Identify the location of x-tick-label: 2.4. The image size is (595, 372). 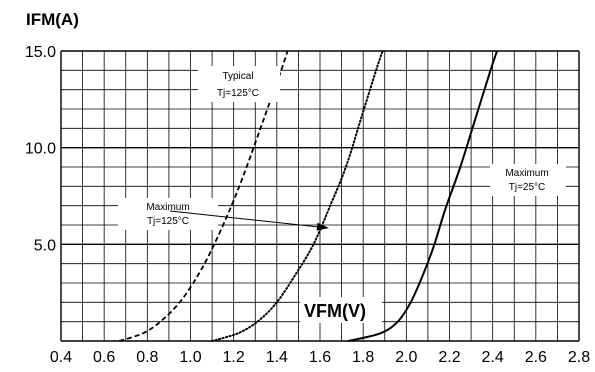
(493, 357).